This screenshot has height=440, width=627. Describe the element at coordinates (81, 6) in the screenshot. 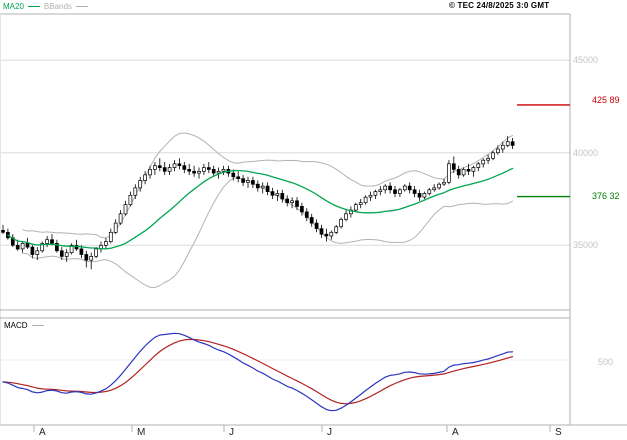

I see `bbands-legend-line` at that location.